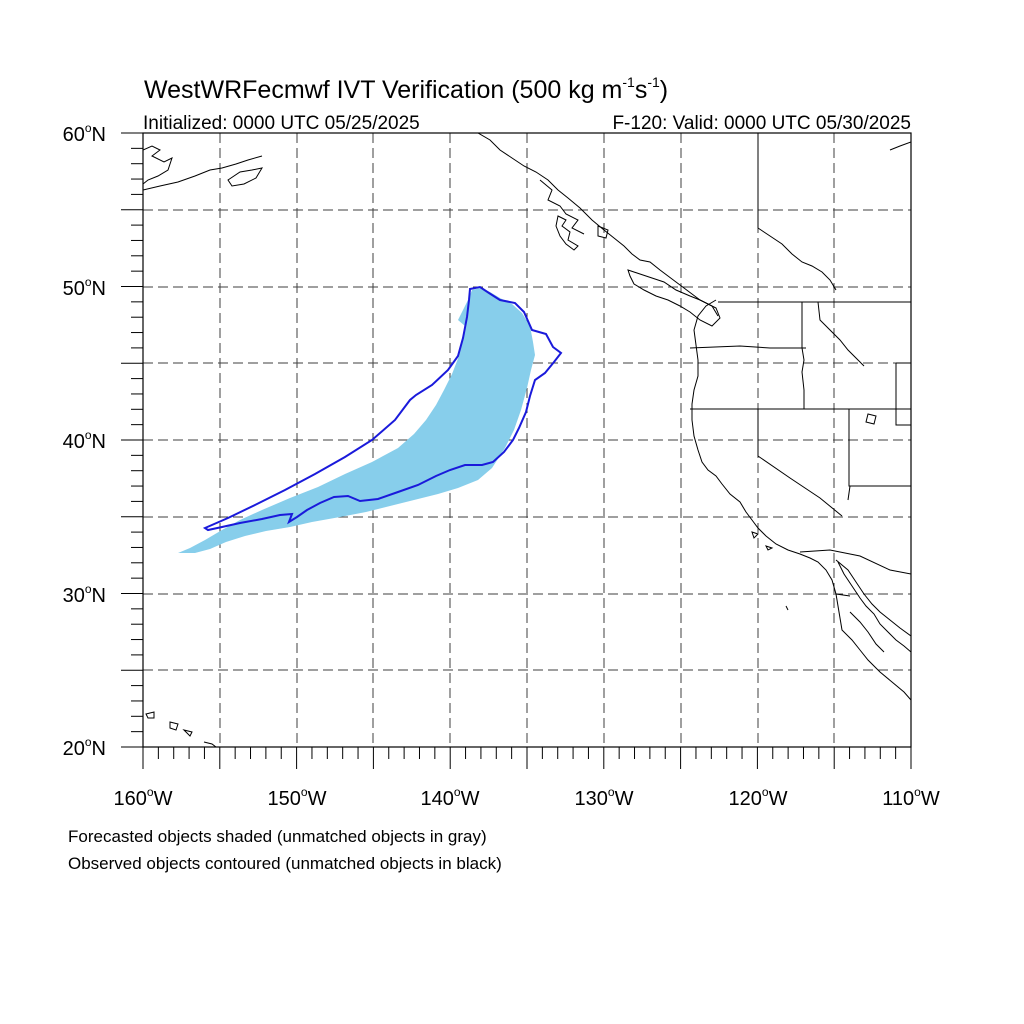 This screenshot has height=1024, width=1024. Describe the element at coordinates (281, 123) in the screenshot. I see `init-time-label: Initialized: 0000 UTC 05/25/2025` at that location.